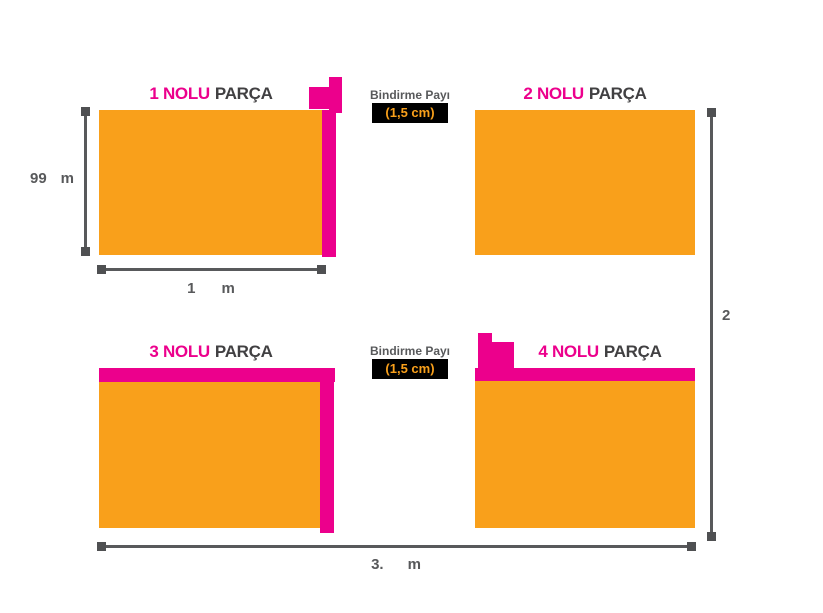 This screenshot has width=823, height=613. What do you see at coordinates (319, 98) in the screenshot?
I see `overlap-flag-top-square` at bounding box center [319, 98].